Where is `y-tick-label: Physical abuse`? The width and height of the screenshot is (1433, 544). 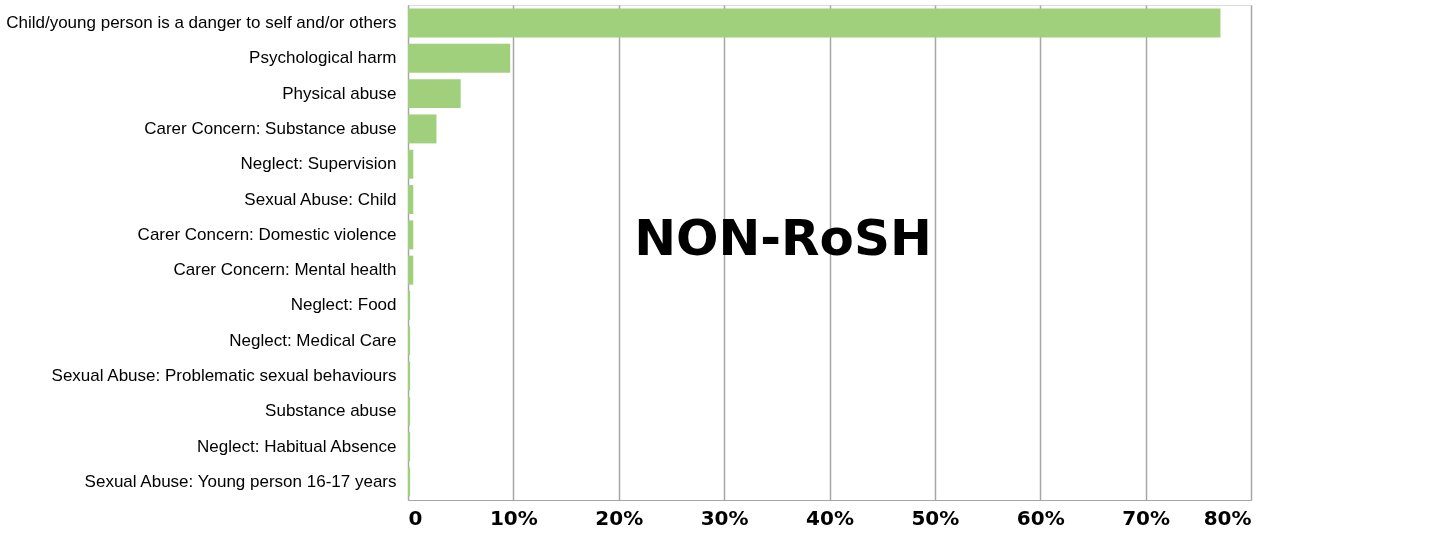 y-tick-label: Physical abuse is located at coordinates (339, 93).